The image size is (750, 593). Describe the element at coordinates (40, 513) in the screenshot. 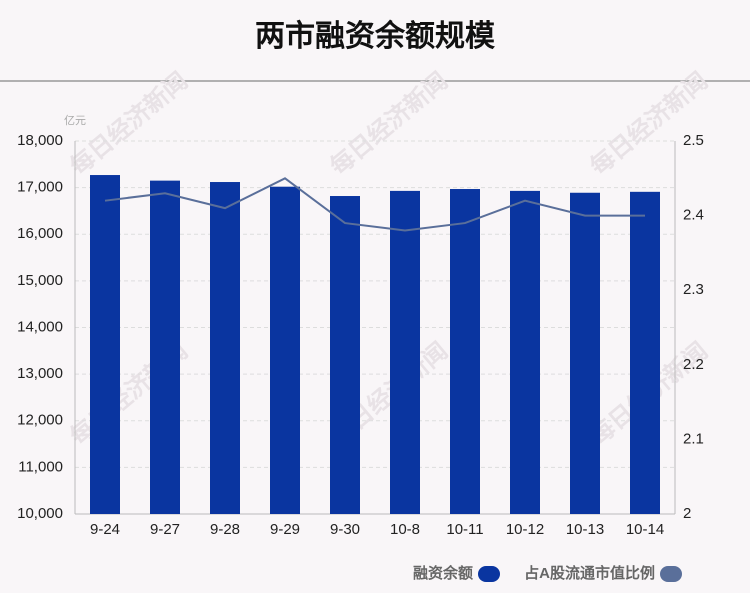

I see `y-tick-label: 10,000` at that location.